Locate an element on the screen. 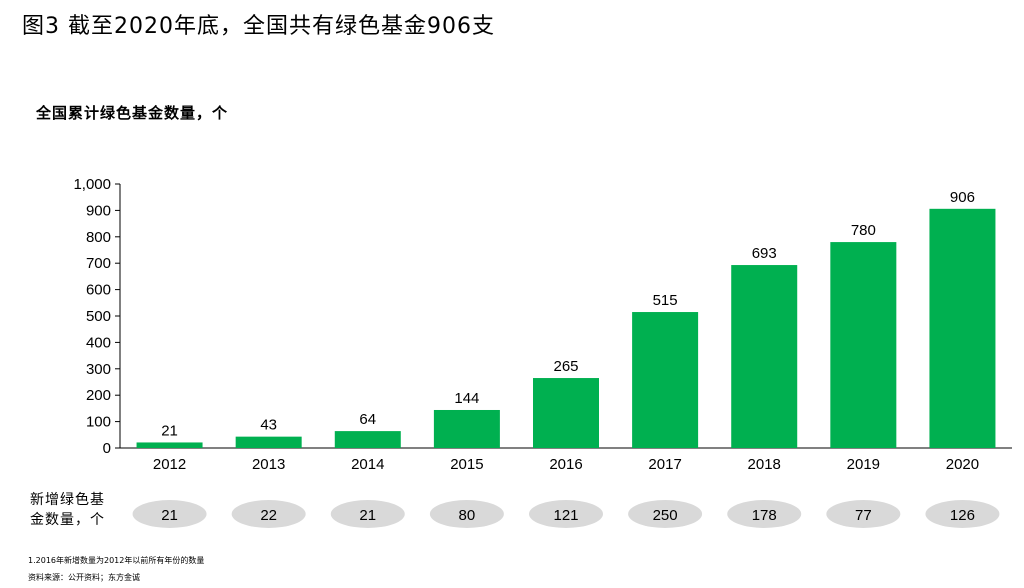  new-funds-value-2016: 121 is located at coordinates (565, 515).